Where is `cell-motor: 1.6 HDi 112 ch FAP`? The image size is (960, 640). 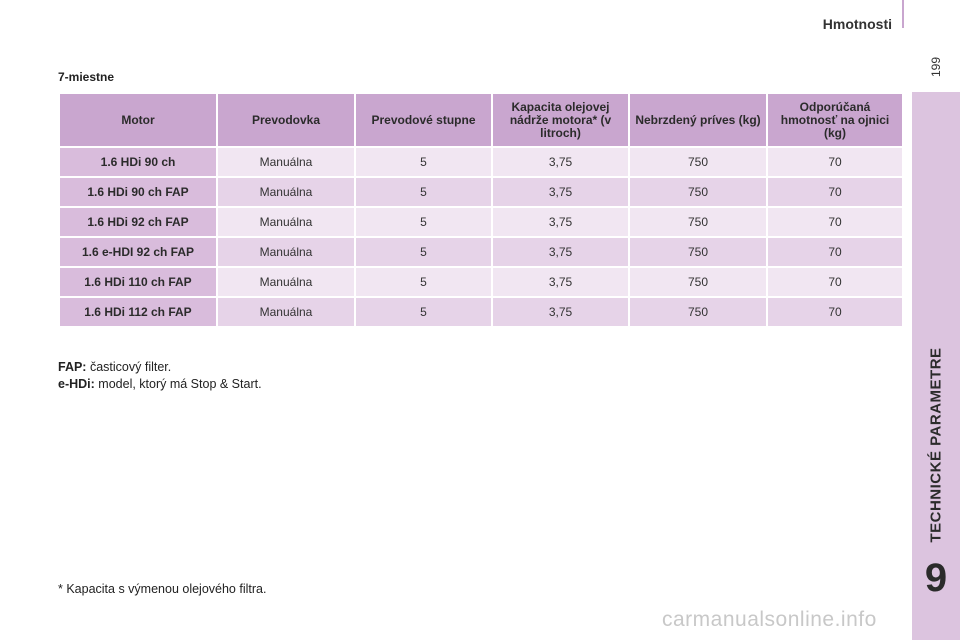
cell-motor: 1.6 HDi 112 ch FAP is located at coordinates (138, 312).